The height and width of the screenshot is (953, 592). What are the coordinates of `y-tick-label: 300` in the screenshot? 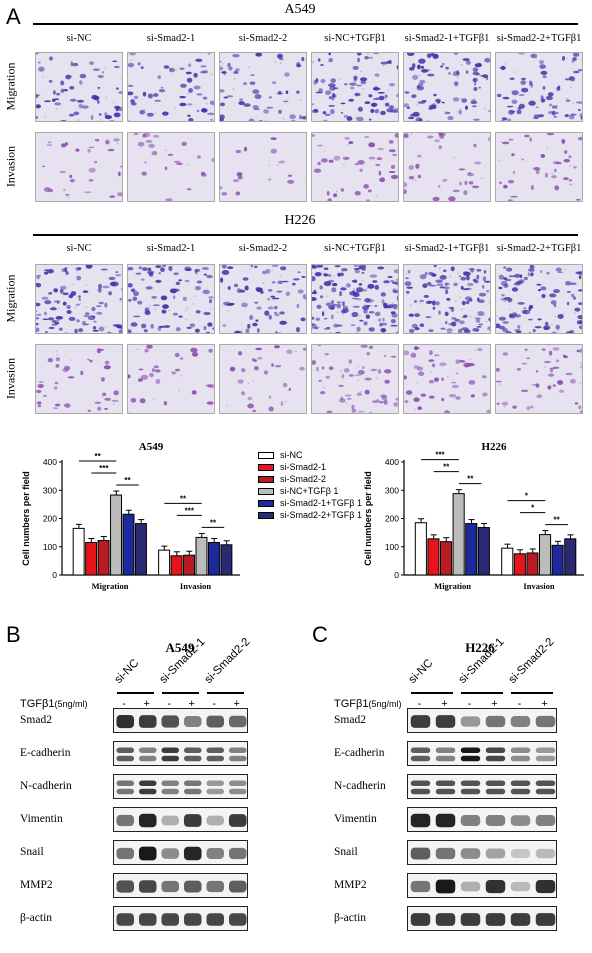 It's located at (50, 490).